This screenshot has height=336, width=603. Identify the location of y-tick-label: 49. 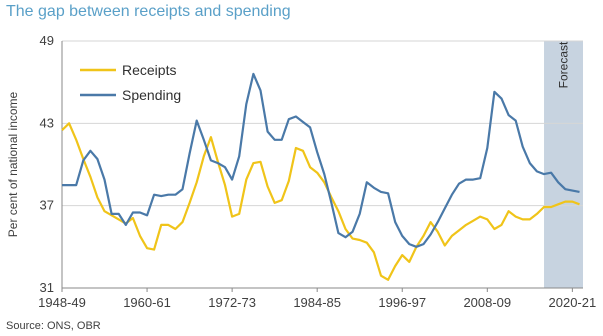
(47, 40).